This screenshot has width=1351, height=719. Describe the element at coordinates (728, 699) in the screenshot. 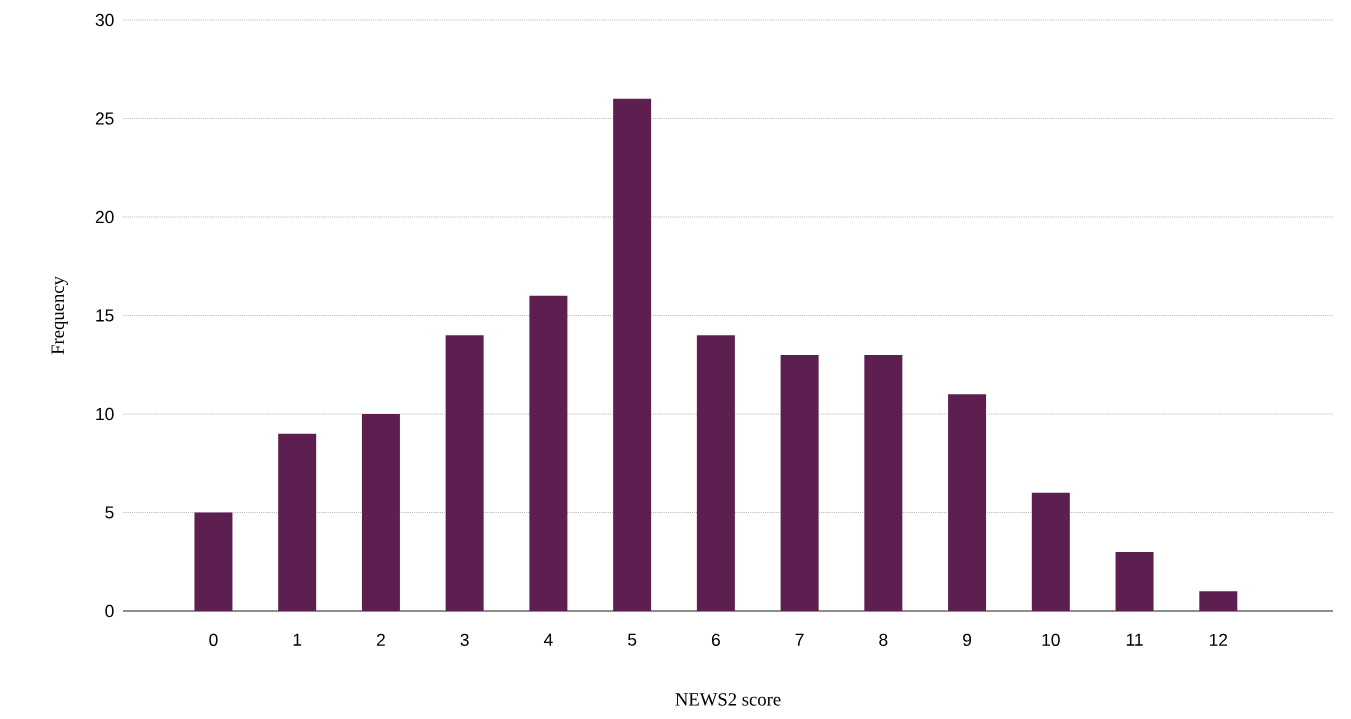

I see `x-axis-title: NEWS2 score` at that location.